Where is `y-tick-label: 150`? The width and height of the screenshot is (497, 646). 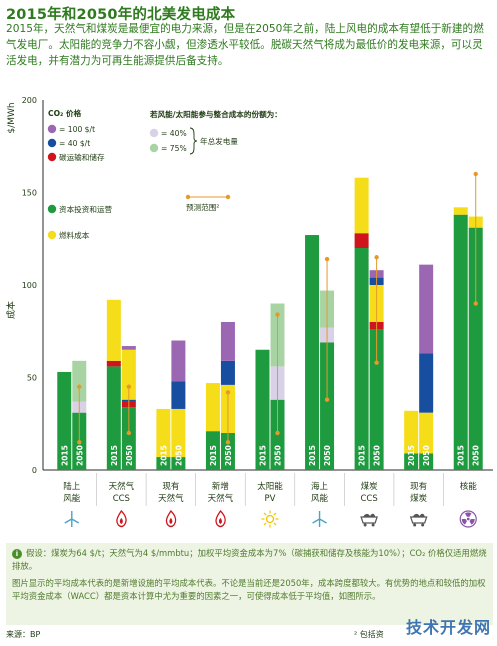 y-tick-label: 150 is located at coordinates (29, 193).